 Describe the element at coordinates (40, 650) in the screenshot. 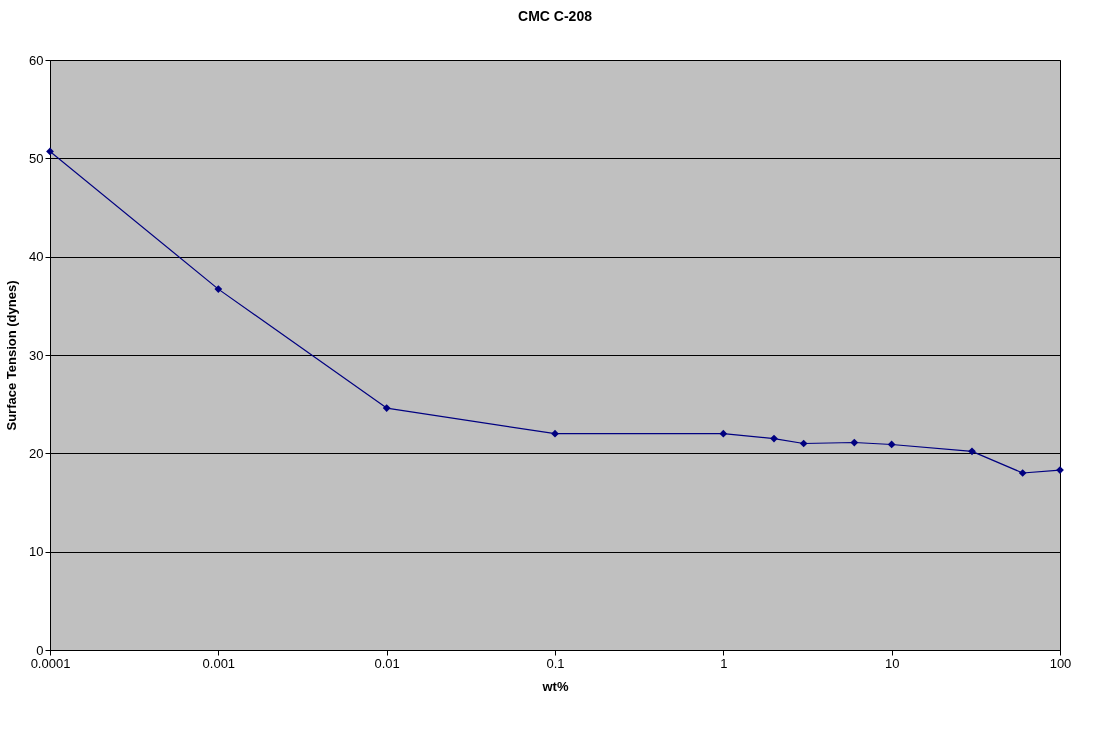

I see `y-tick-label: 0` at that location.